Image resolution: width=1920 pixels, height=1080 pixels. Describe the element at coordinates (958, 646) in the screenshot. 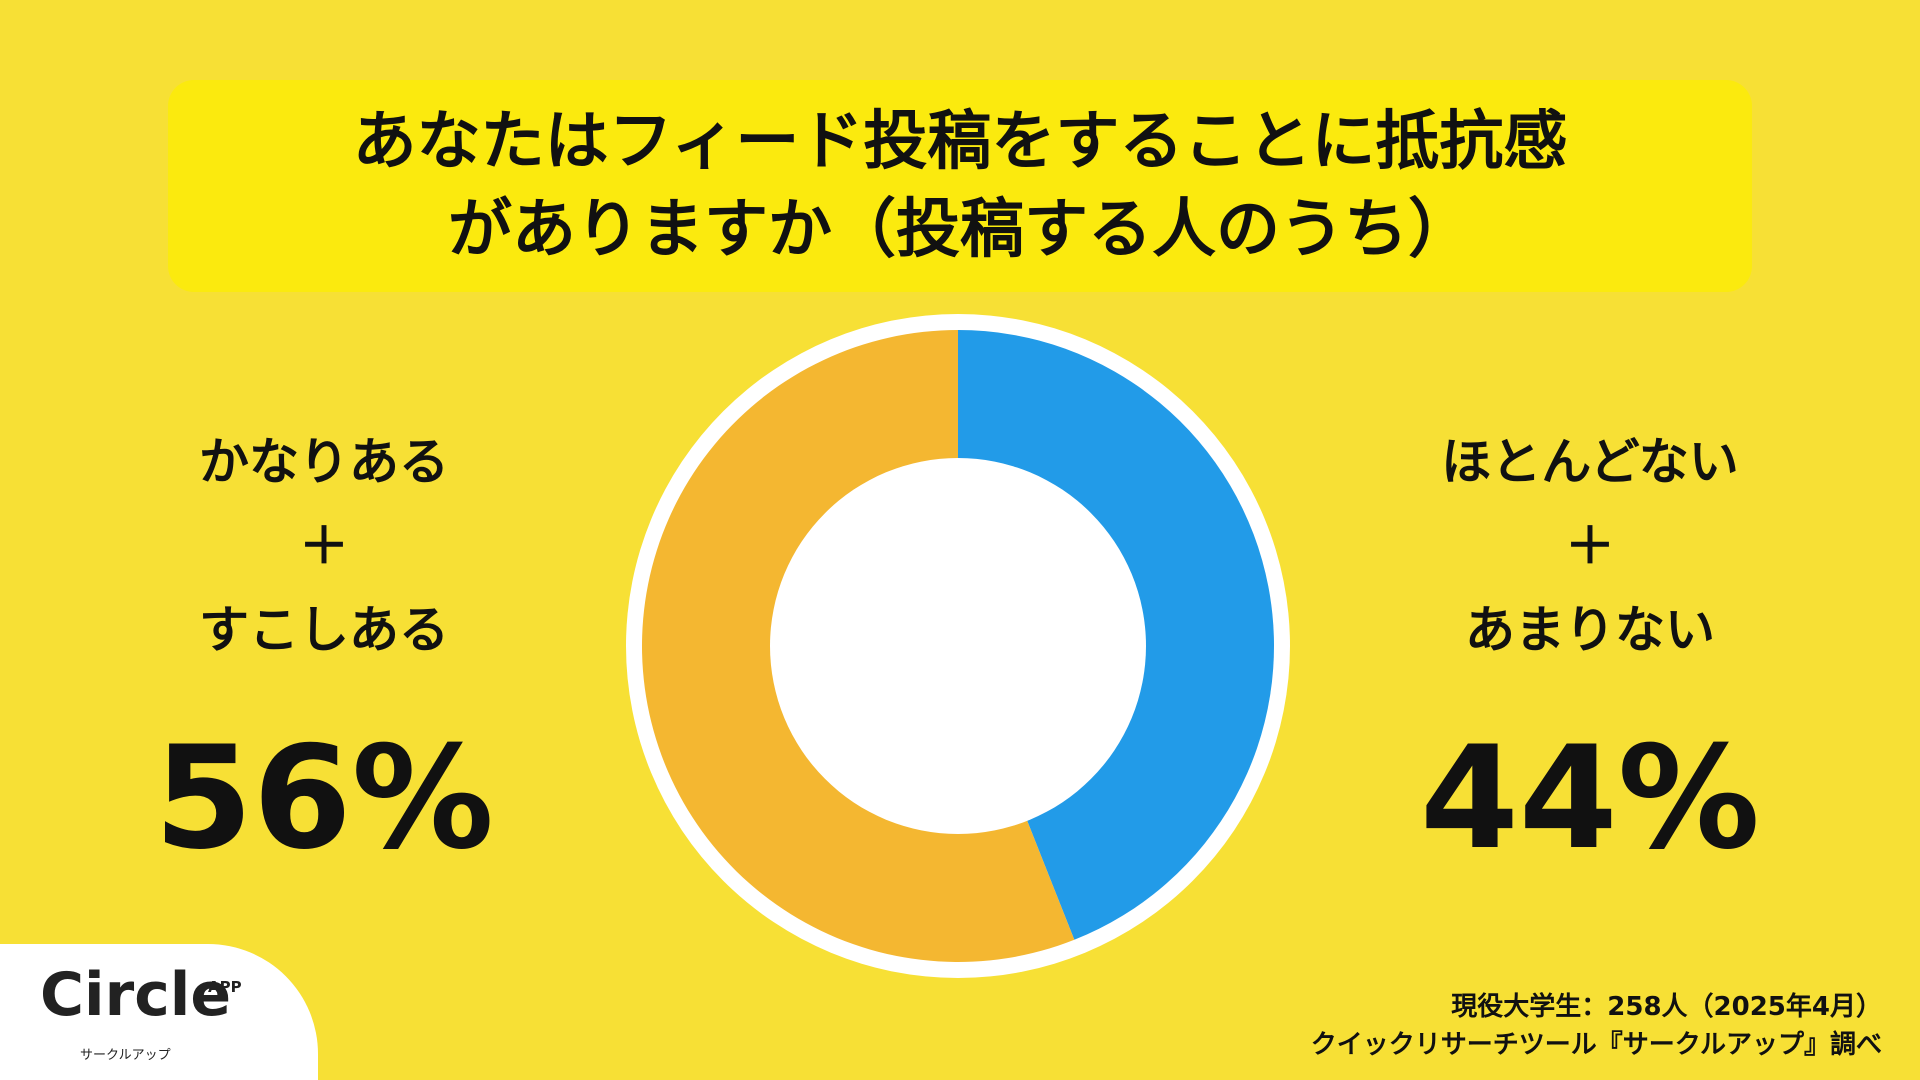

I see `donut-hole` at that location.